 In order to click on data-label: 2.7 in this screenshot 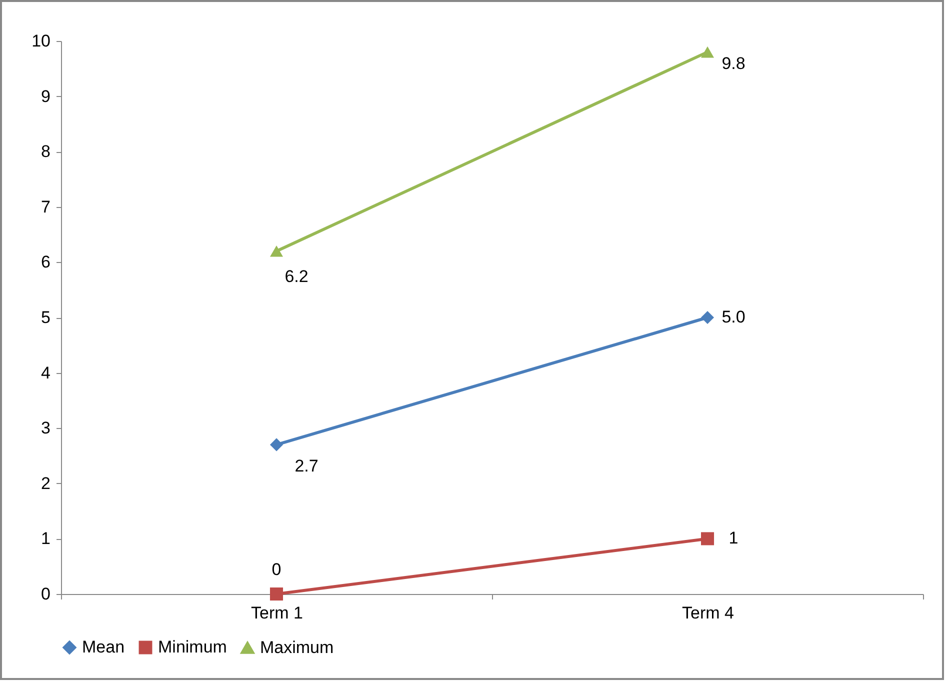, I will do `click(306, 466)`.